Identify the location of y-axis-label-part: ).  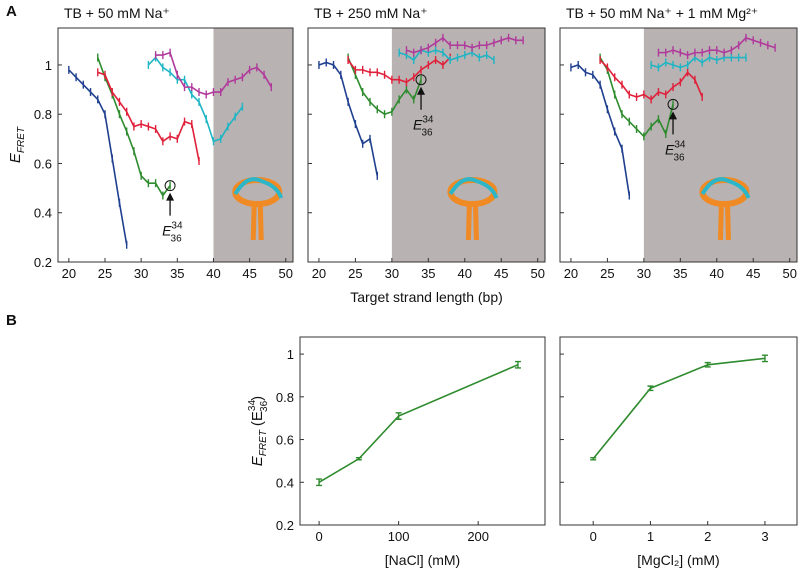
(257, 398).